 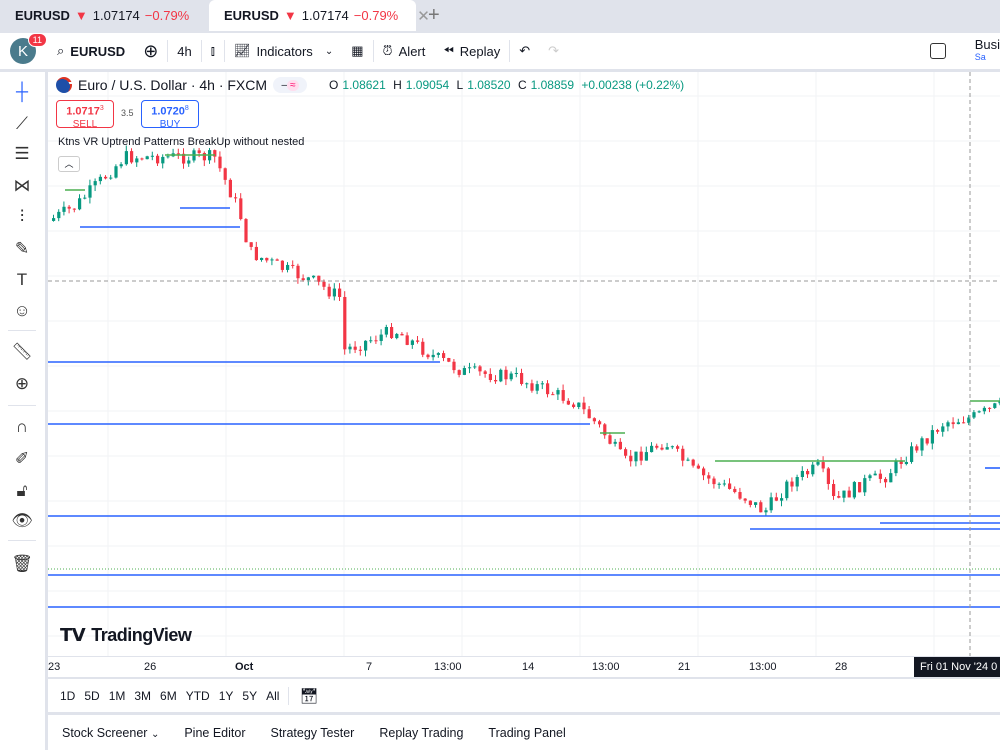 What do you see at coordinates (250, 695) in the screenshot?
I see `range-5y: 5Y` at bounding box center [250, 695].